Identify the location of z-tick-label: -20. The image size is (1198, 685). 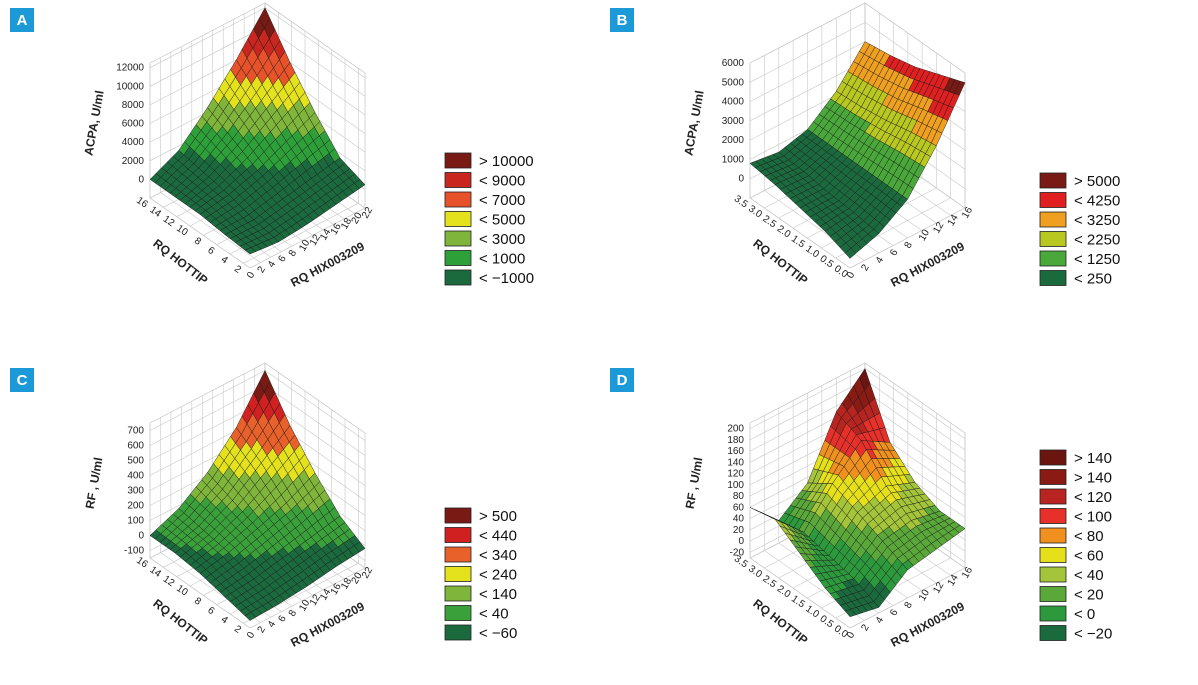
(737, 552).